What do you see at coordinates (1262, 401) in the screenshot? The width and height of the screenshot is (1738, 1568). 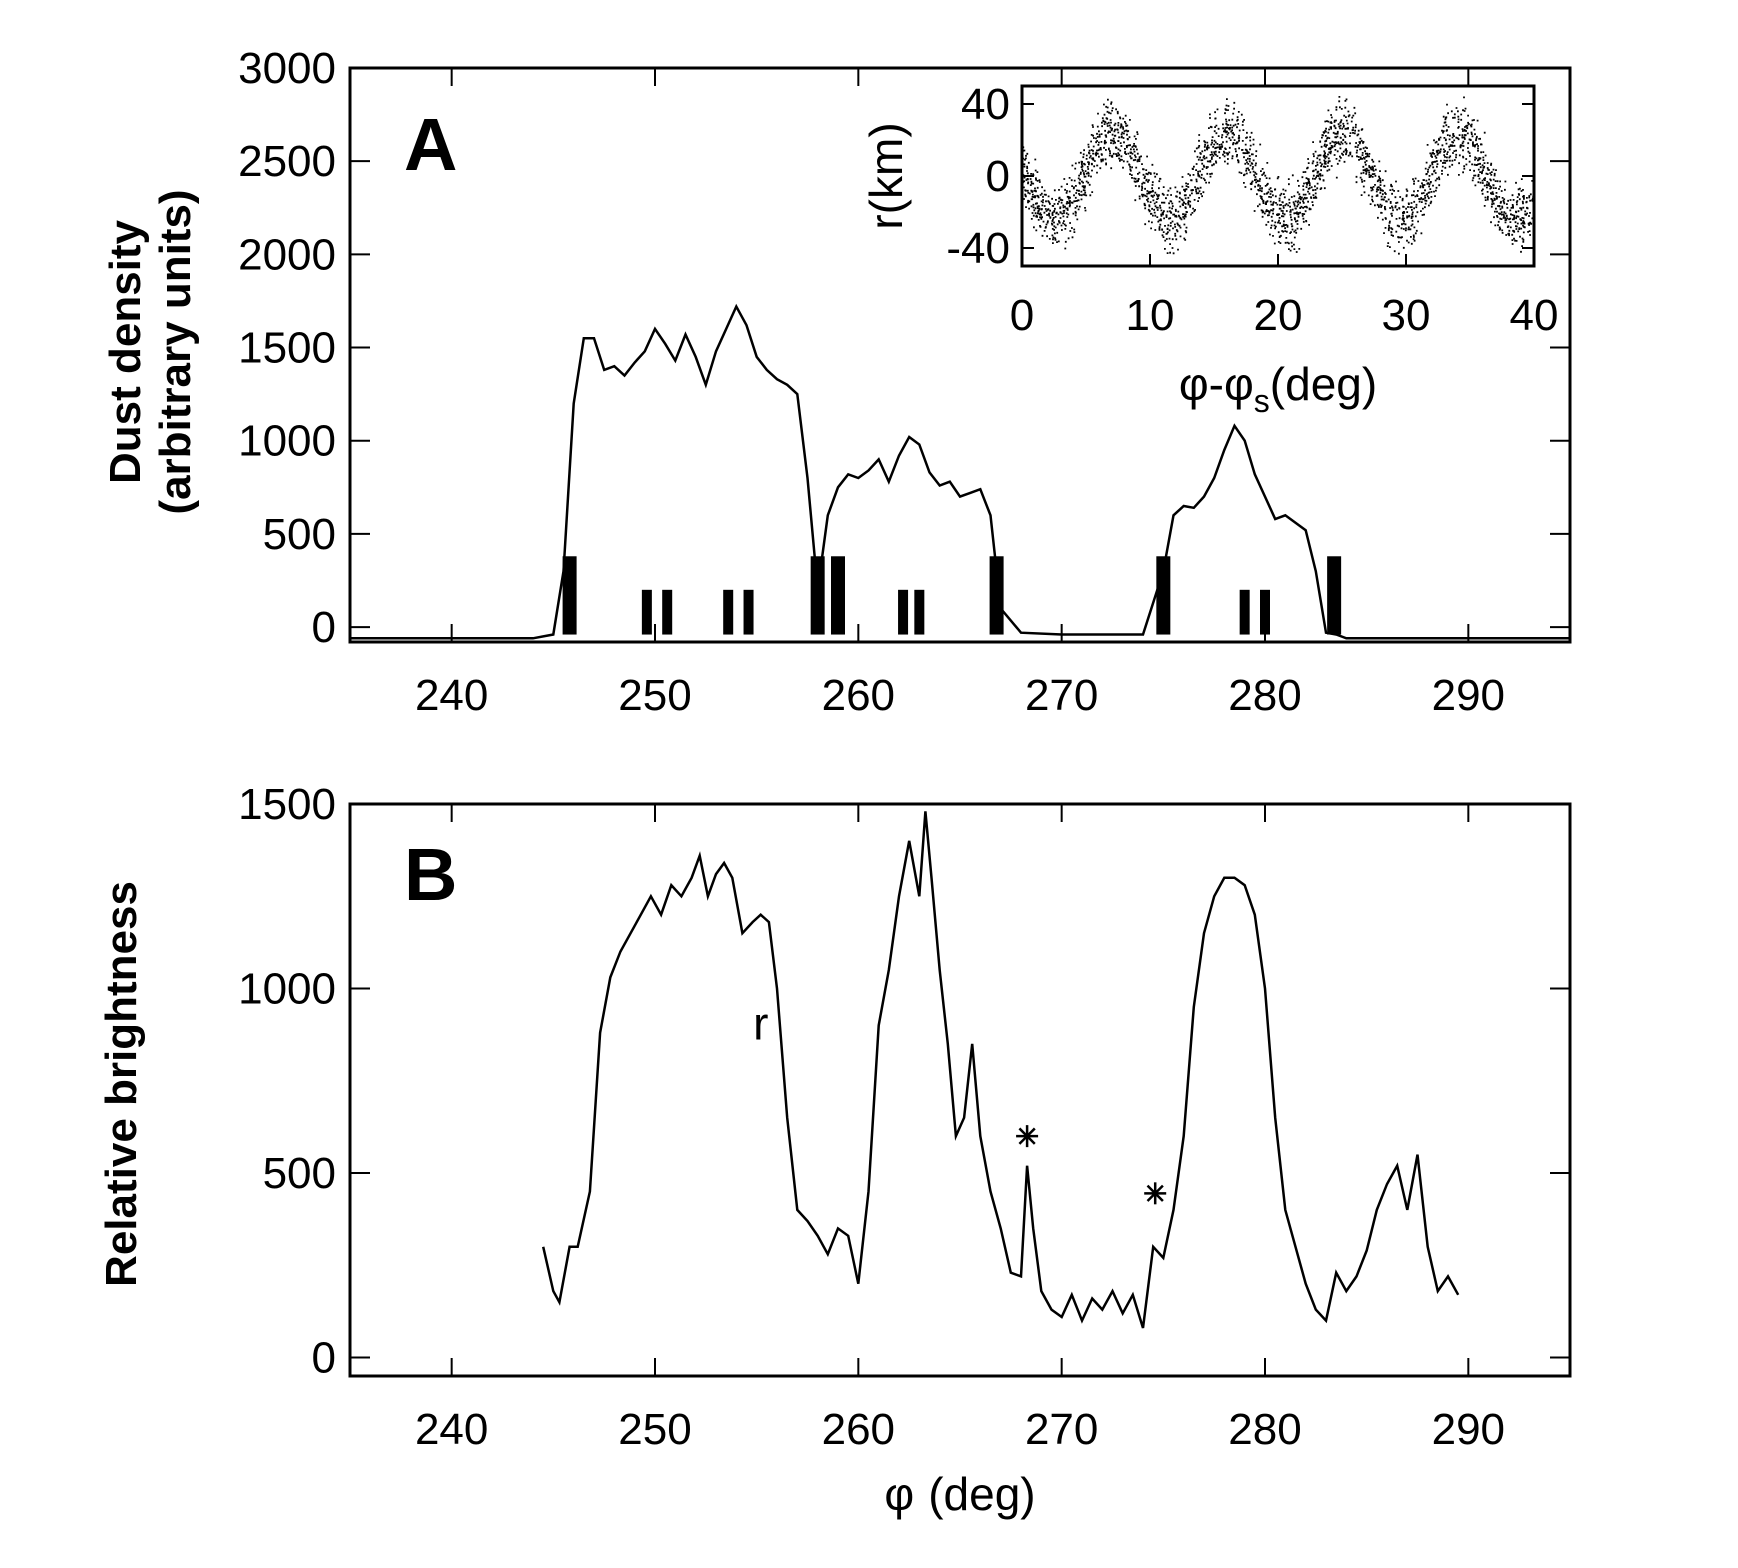 I see `inset-x-label-sub: s` at bounding box center [1262, 401].